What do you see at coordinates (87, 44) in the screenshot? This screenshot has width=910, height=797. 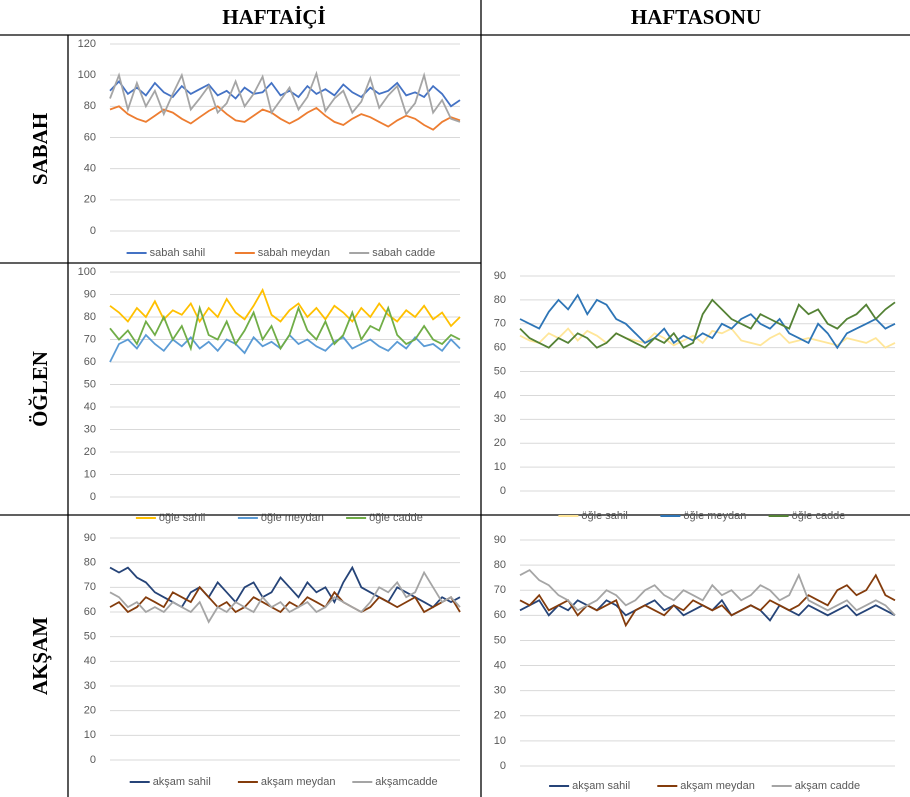 I see `y-tick-label: 120` at bounding box center [87, 44].